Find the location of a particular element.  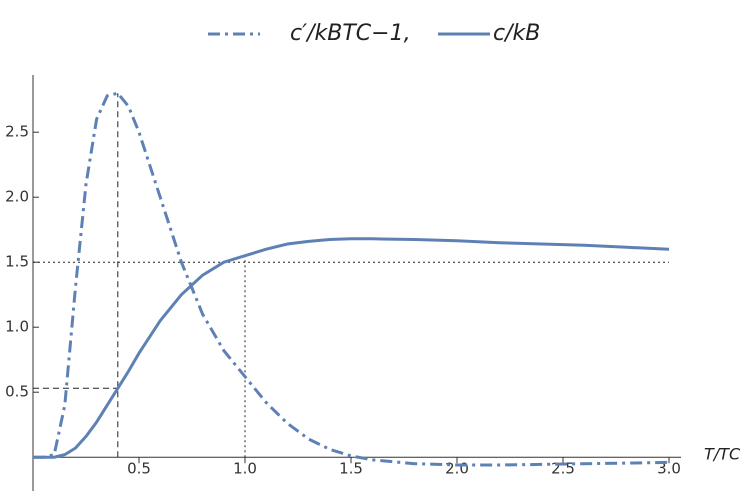

y-tick-label: 2.0 is located at coordinates (17, 197).